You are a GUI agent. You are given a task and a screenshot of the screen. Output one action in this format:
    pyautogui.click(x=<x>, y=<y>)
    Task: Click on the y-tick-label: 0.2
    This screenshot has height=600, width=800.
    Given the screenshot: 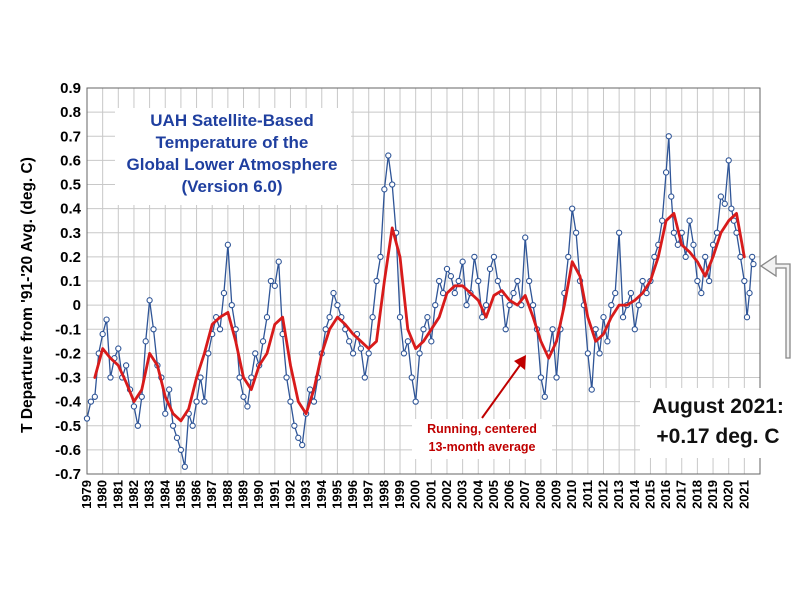 What is the action you would take?
    pyautogui.click(x=70, y=257)
    